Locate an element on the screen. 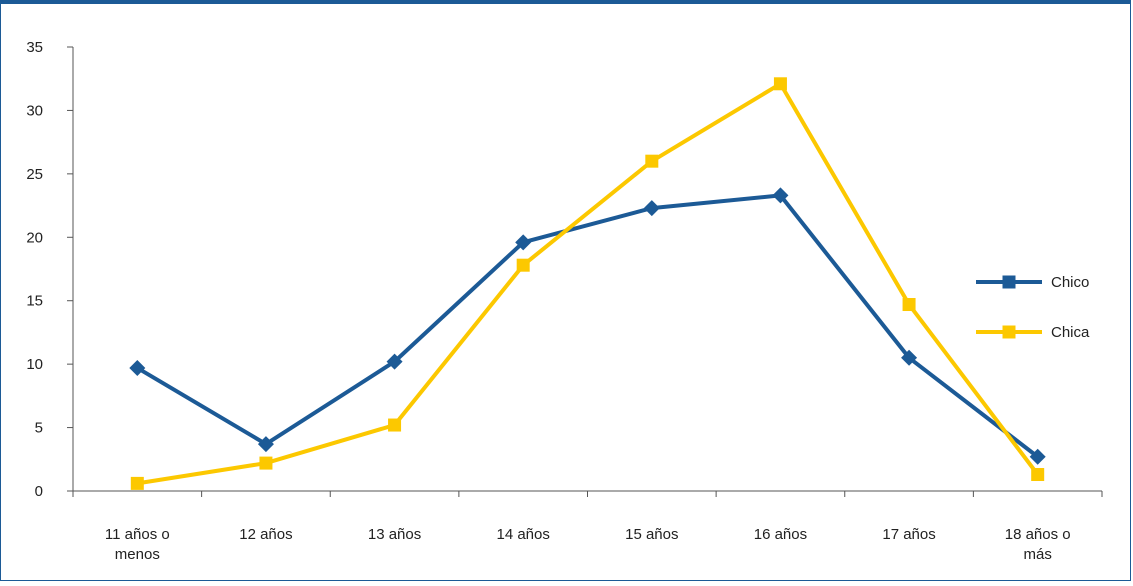 Image resolution: width=1133 pixels, height=586 pixels. y-tick-label: 35 is located at coordinates (34, 47).